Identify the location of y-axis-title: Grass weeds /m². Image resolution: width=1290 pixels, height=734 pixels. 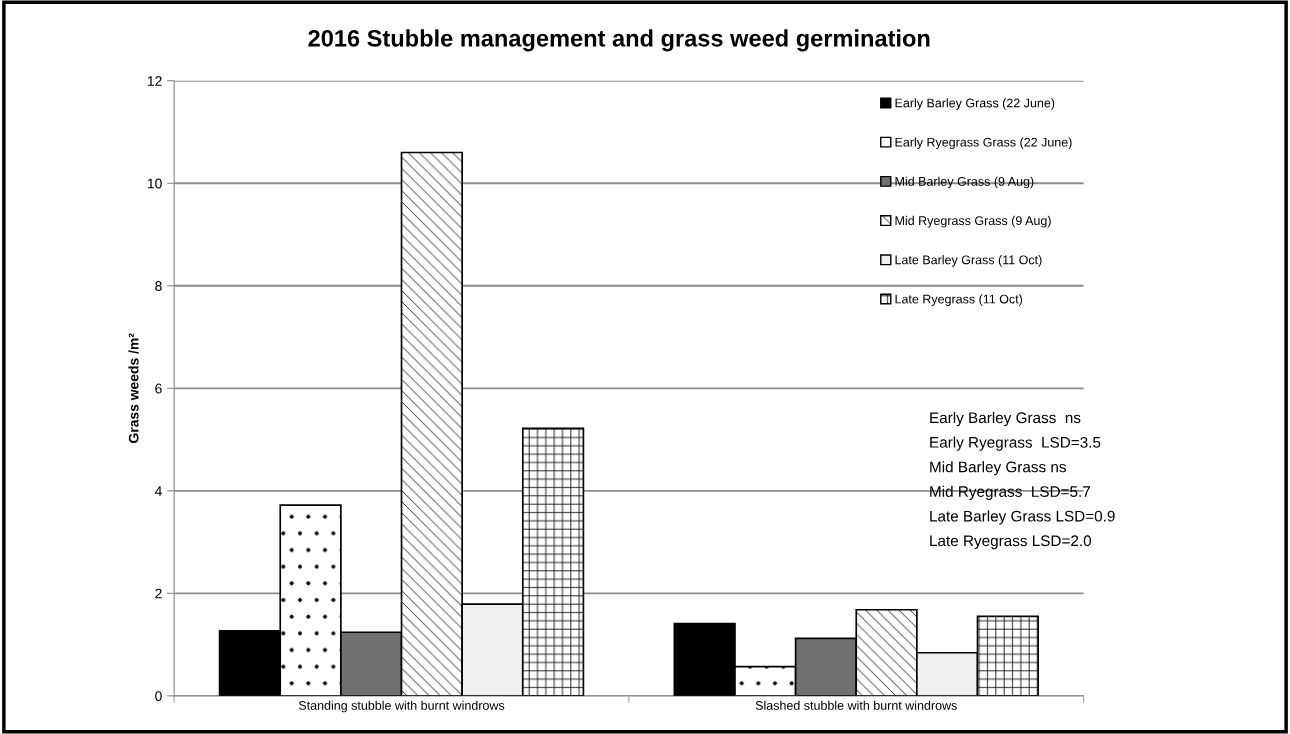
(133, 388).